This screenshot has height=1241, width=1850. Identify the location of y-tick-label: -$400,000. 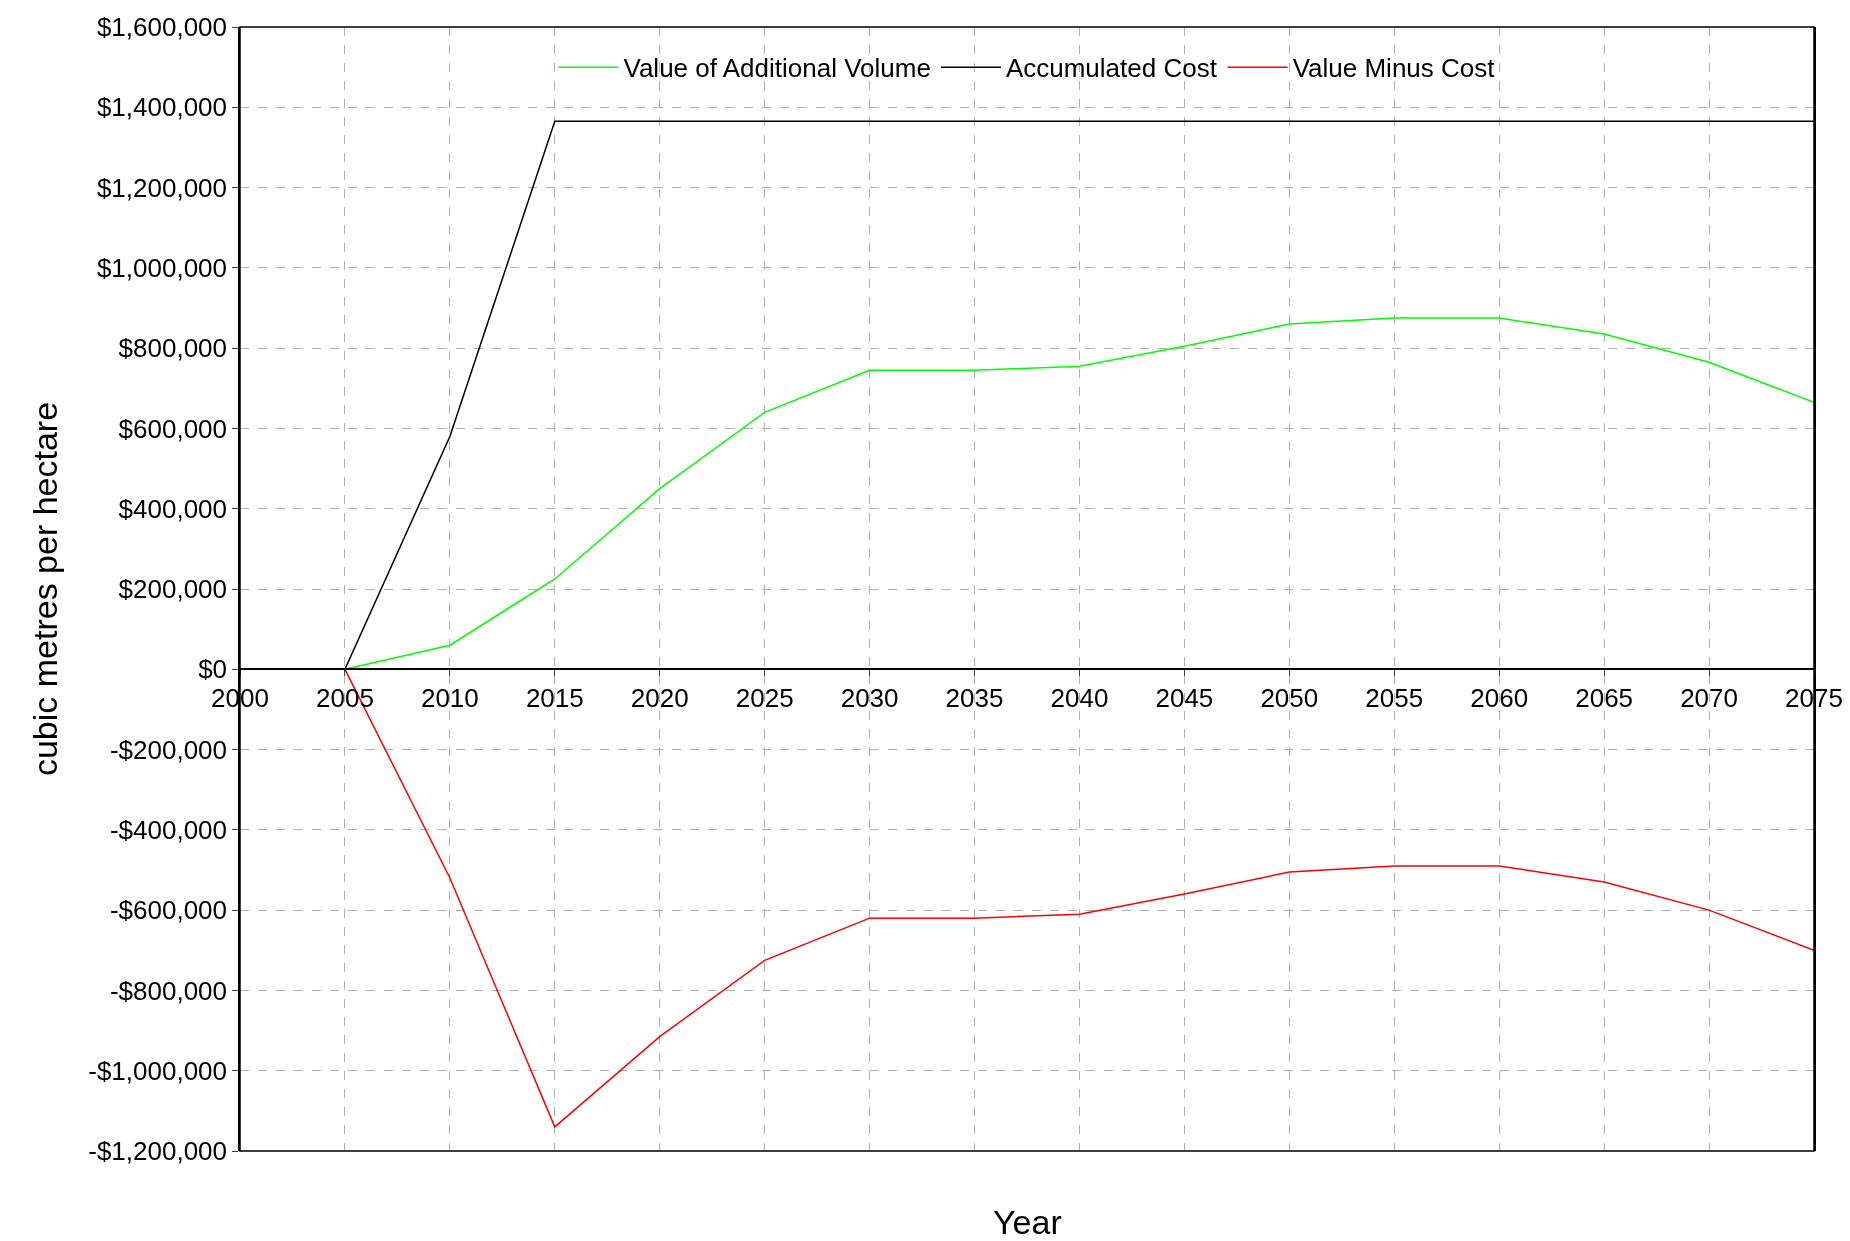
(168, 829).